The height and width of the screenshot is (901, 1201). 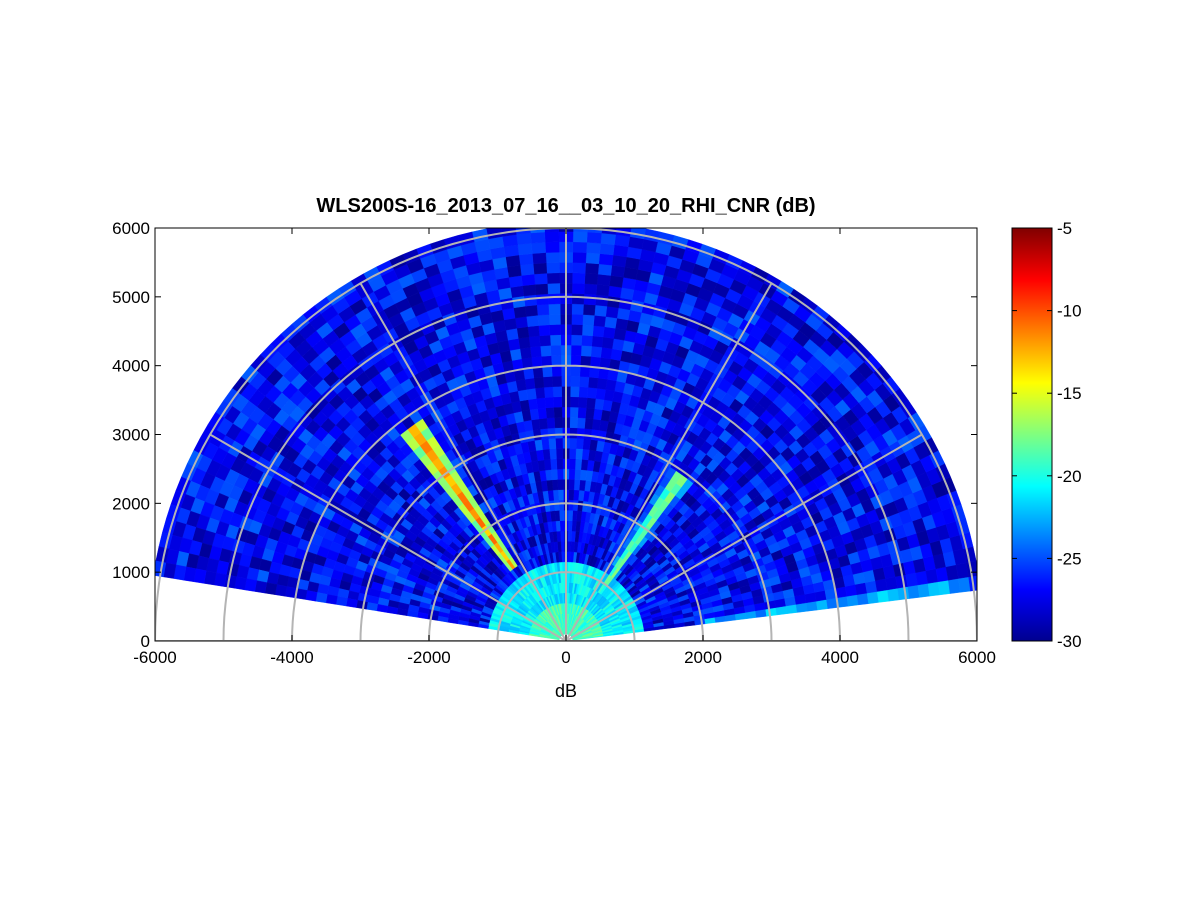 What do you see at coordinates (703, 657) in the screenshot?
I see `x-tick-label-2000: 2000` at bounding box center [703, 657].